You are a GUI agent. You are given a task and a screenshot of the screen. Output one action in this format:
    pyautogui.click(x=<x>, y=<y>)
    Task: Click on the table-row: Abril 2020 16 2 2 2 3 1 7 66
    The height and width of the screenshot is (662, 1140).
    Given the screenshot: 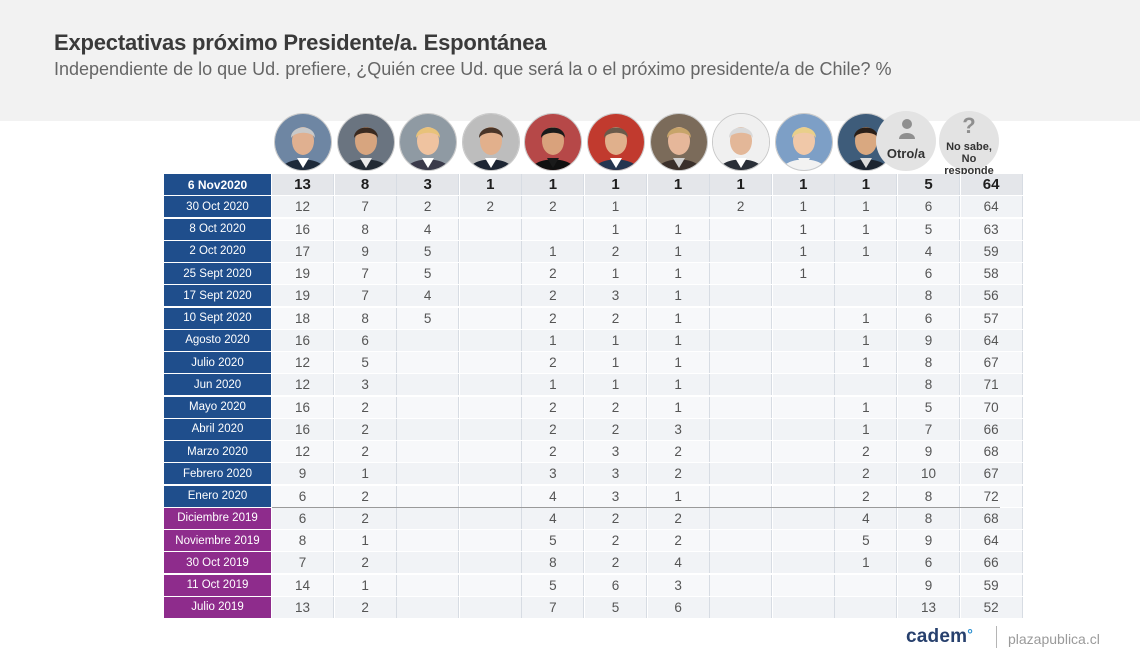 What is the action you would take?
    pyautogui.click(x=593, y=429)
    